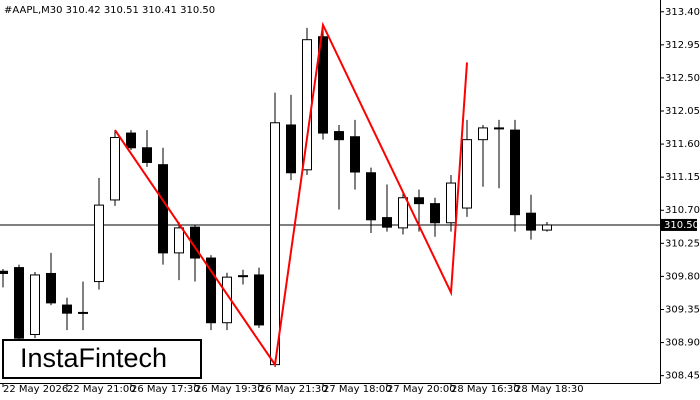  Describe the element at coordinates (421, 389) in the screenshot. I see `x-tick-label: 27 May 20:00` at that location.